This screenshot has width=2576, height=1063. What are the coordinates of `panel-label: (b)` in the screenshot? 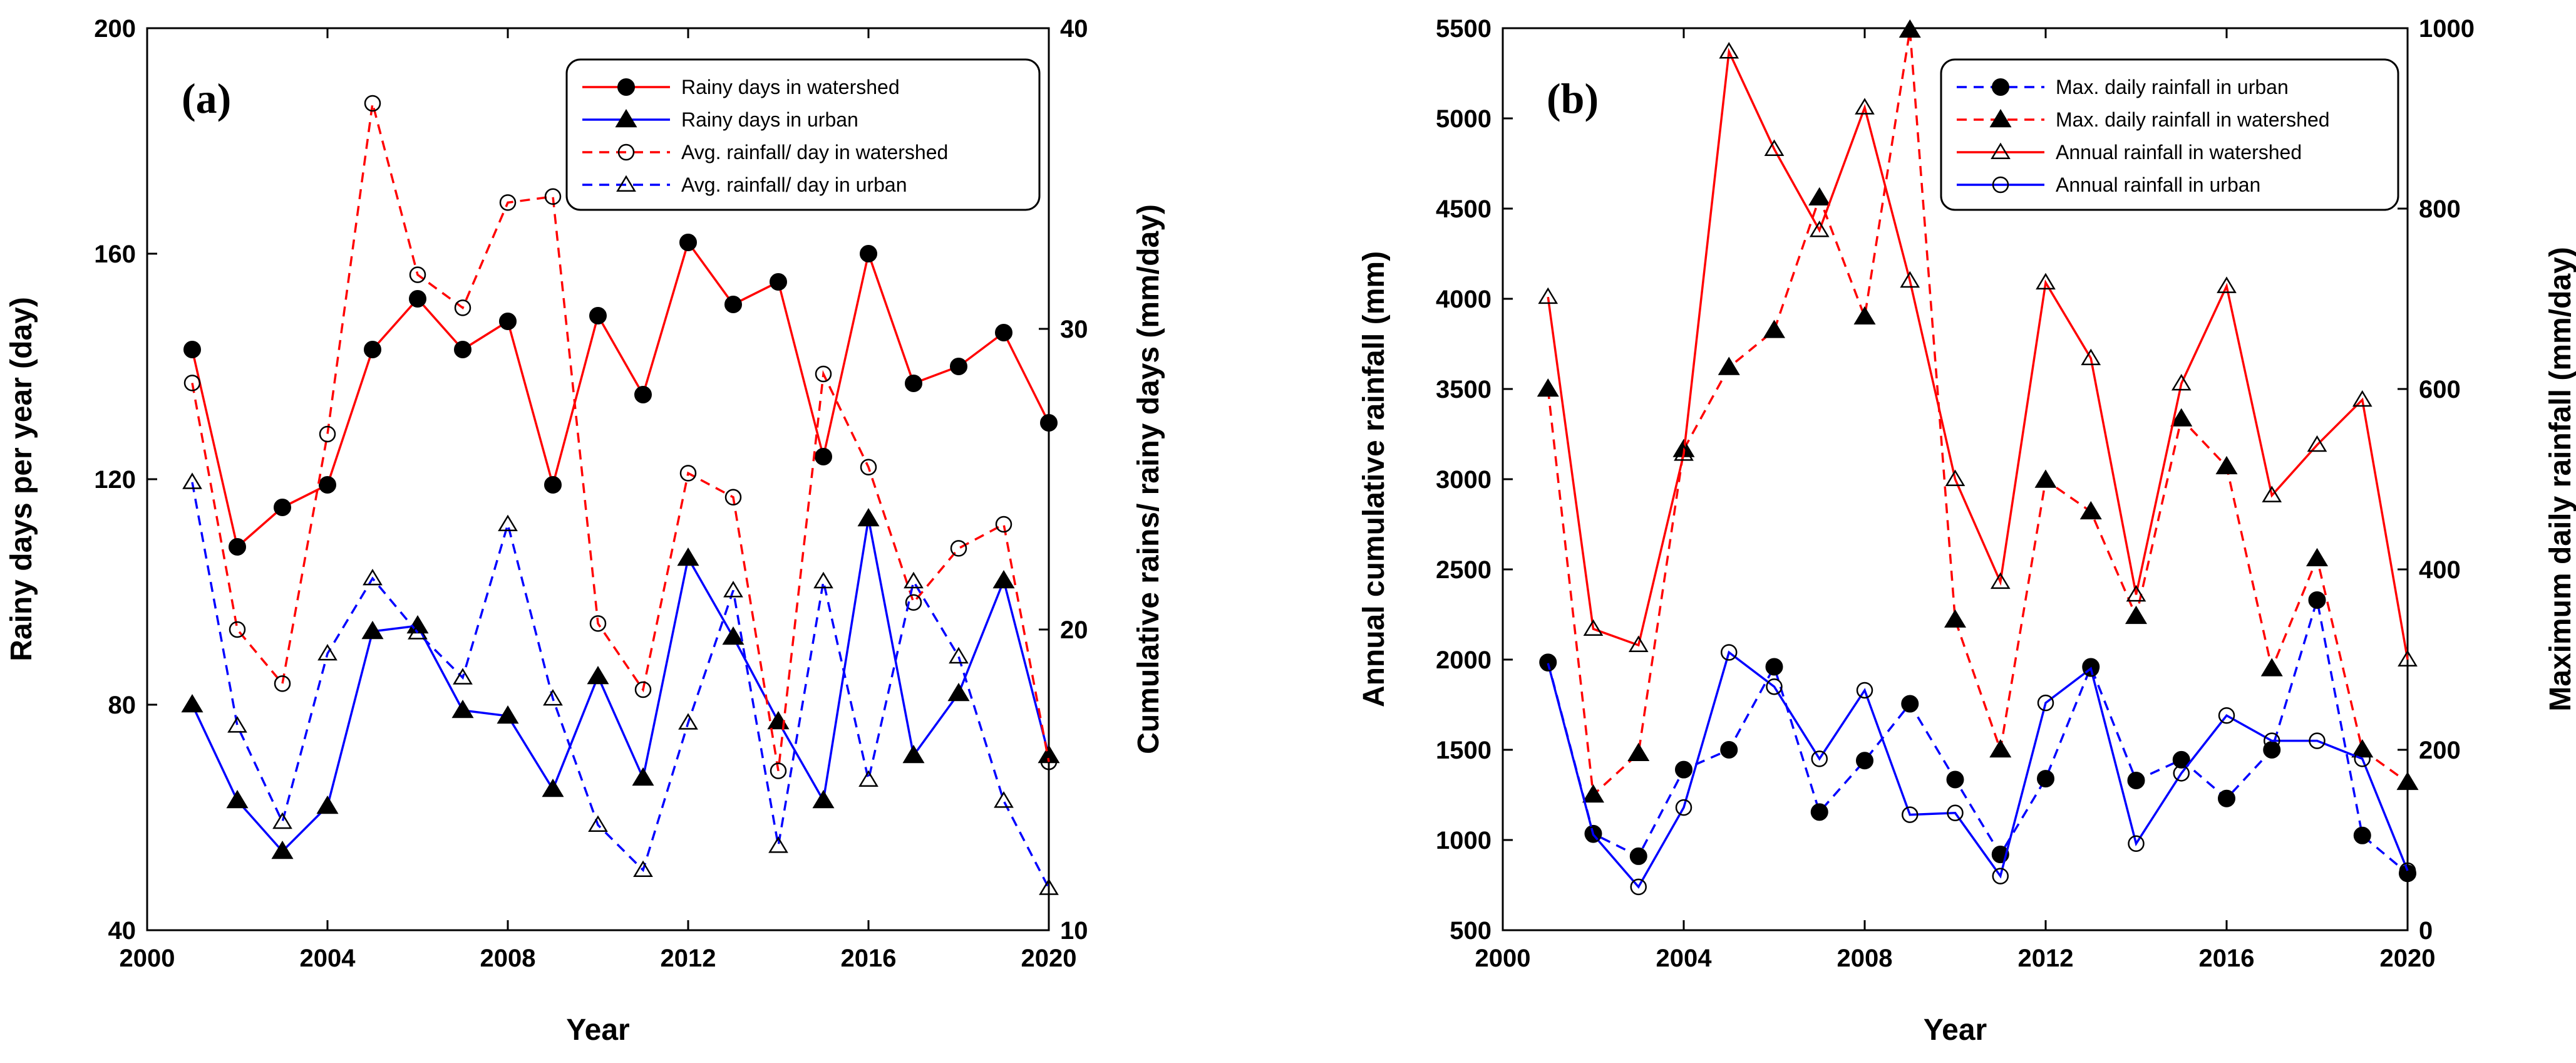 It's located at (1573, 98).